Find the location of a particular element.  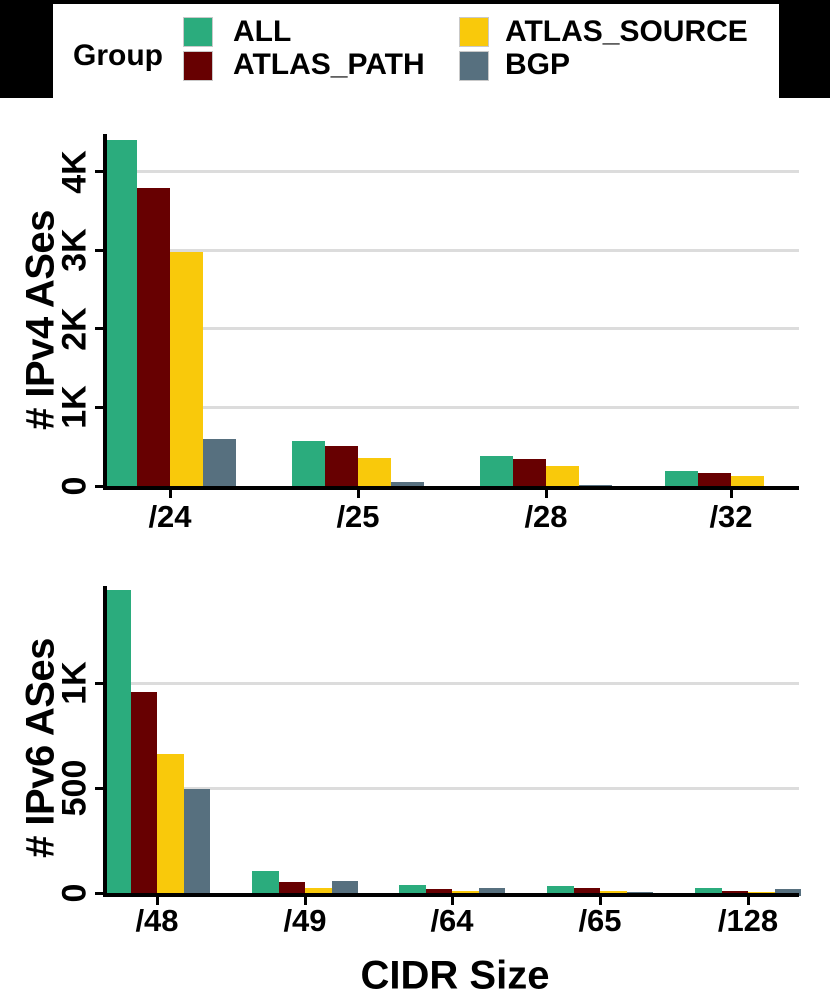

x-tick-label-/32: /32 is located at coordinates (731, 516).